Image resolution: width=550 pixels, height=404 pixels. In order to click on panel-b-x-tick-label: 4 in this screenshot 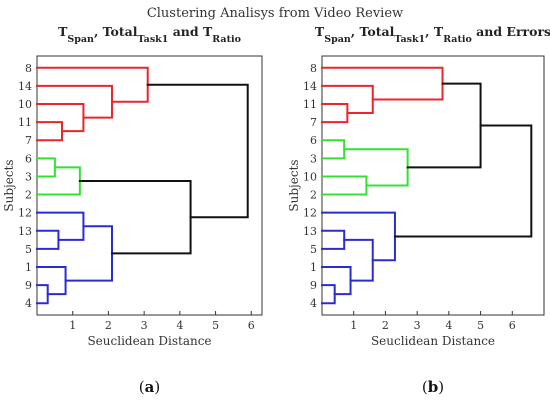, I will do `click(448, 325)`.